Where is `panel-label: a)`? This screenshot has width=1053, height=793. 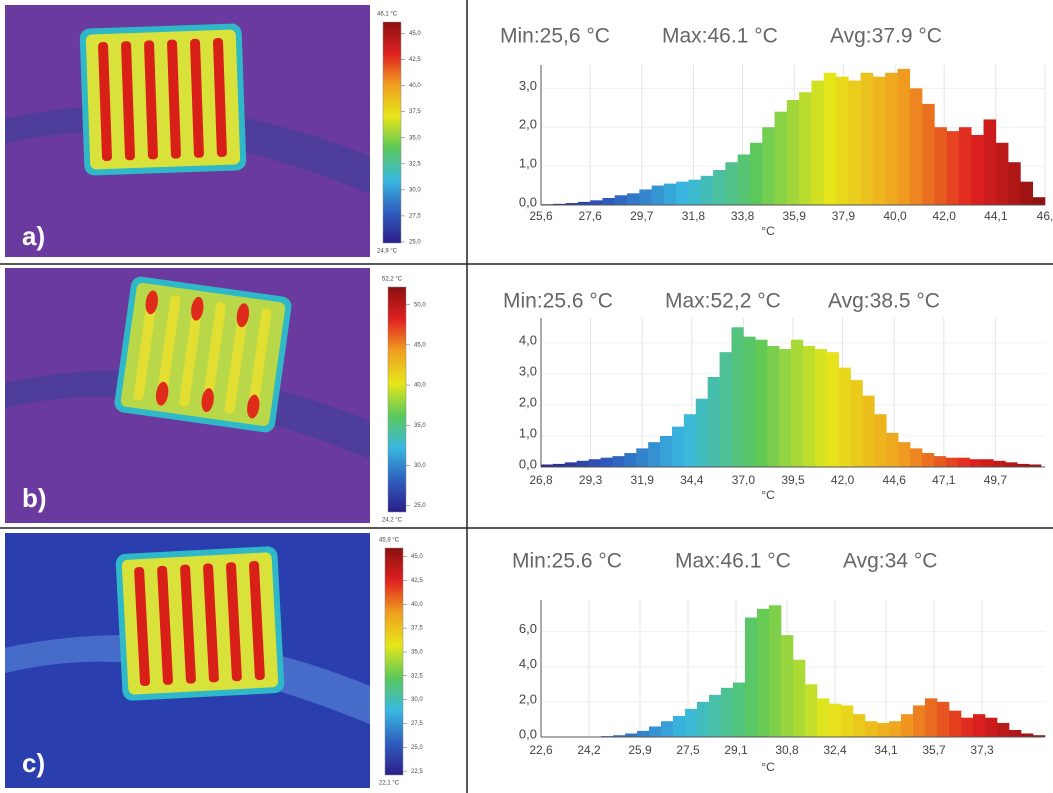 panel-label: a) is located at coordinates (33, 236).